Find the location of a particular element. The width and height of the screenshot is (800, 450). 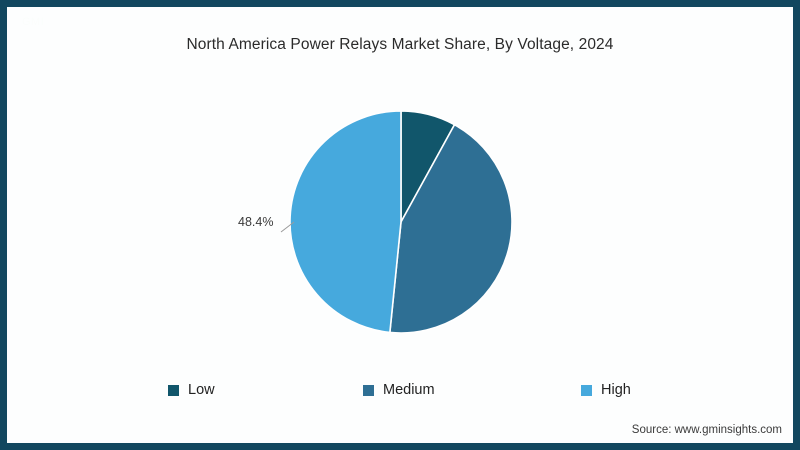

watermark-logo: GMI is located at coordinates (33, 22).